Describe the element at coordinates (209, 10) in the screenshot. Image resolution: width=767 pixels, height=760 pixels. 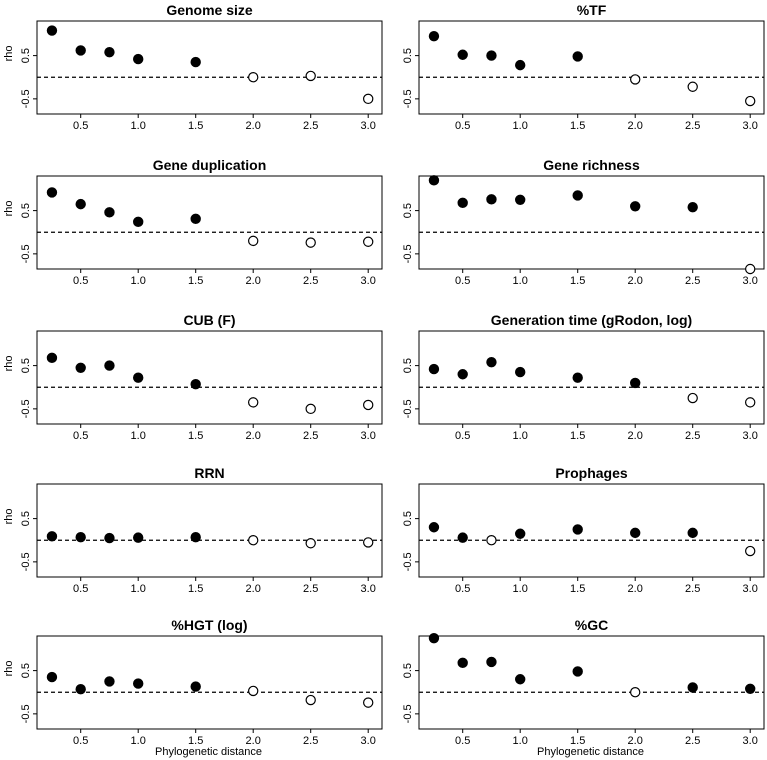
I see `panel-1-title: Genome size` at that location.